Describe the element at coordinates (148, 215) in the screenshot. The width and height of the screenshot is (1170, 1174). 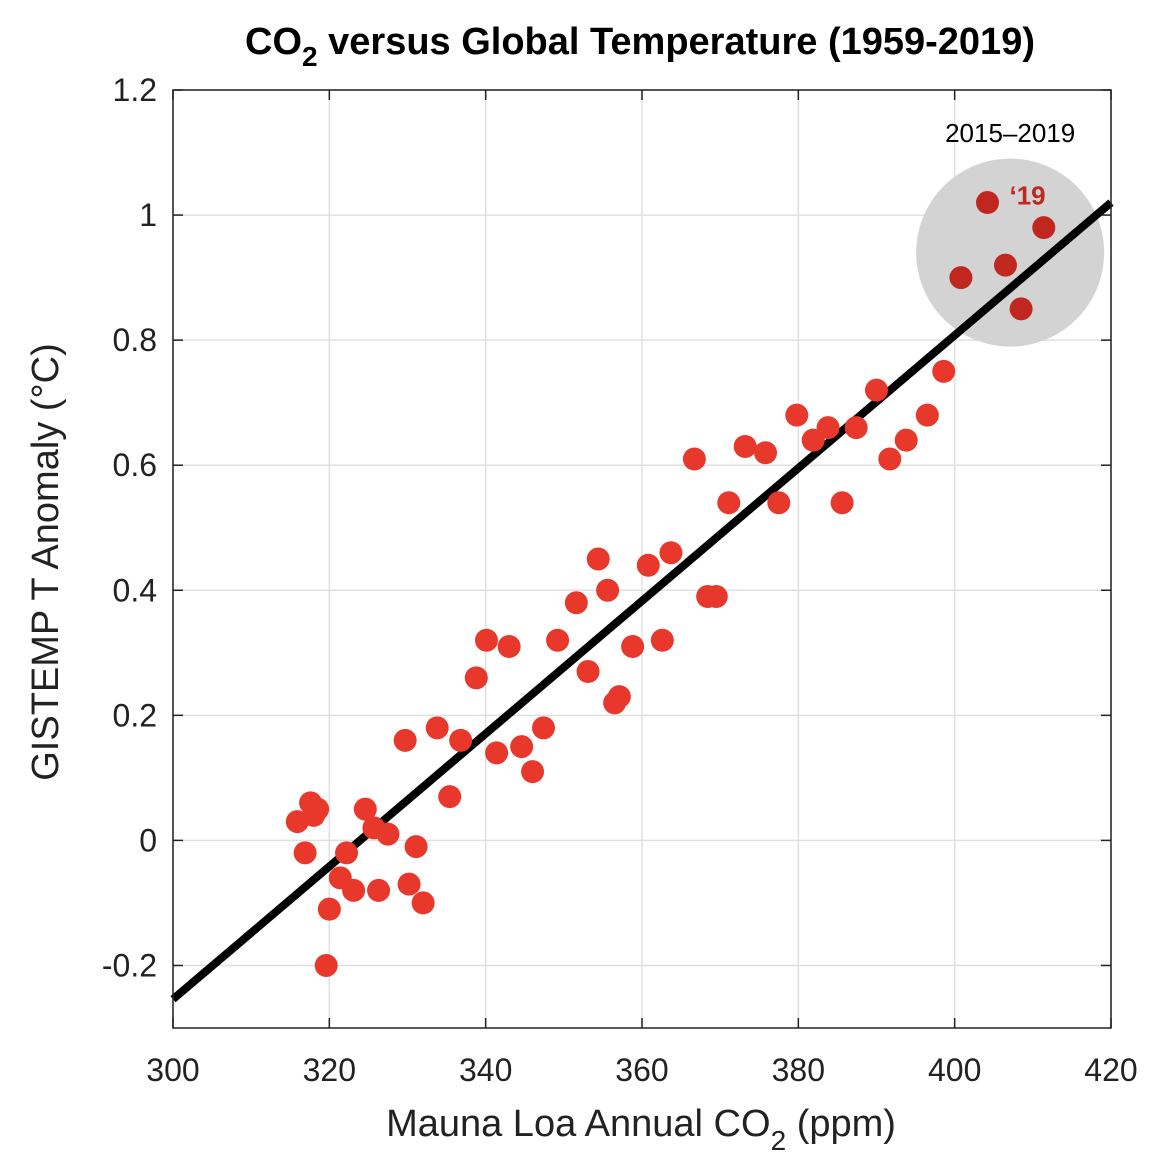
I see `y-tick-label: 1` at that location.